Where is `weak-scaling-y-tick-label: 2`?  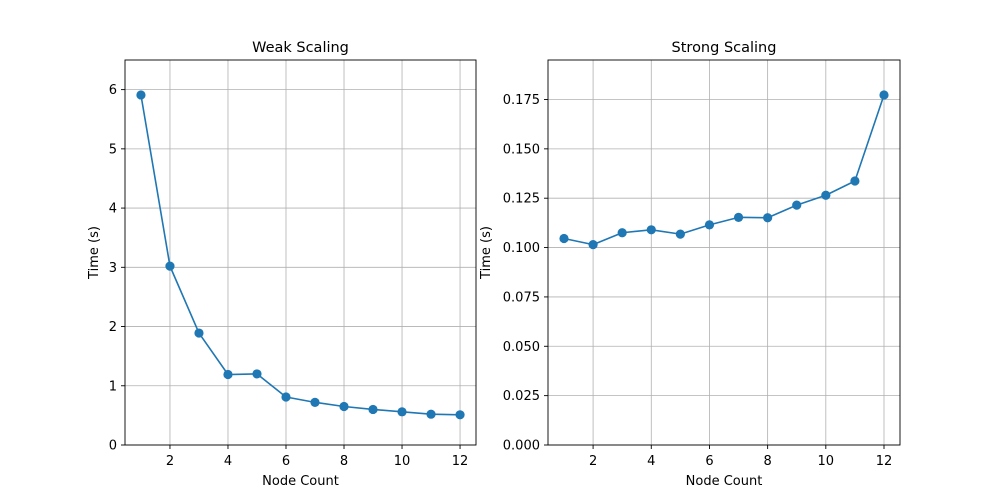
weak-scaling-y-tick-label: 2 is located at coordinates (113, 327).